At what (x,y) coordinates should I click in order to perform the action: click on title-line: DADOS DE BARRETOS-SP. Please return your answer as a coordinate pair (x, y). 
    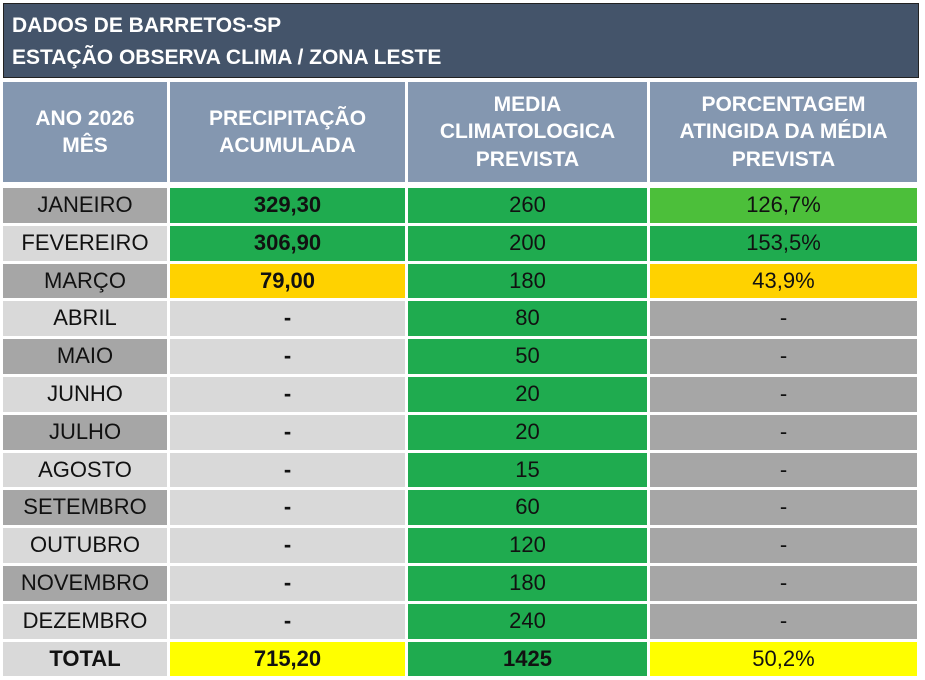
    Looking at the image, I should click on (147, 25).